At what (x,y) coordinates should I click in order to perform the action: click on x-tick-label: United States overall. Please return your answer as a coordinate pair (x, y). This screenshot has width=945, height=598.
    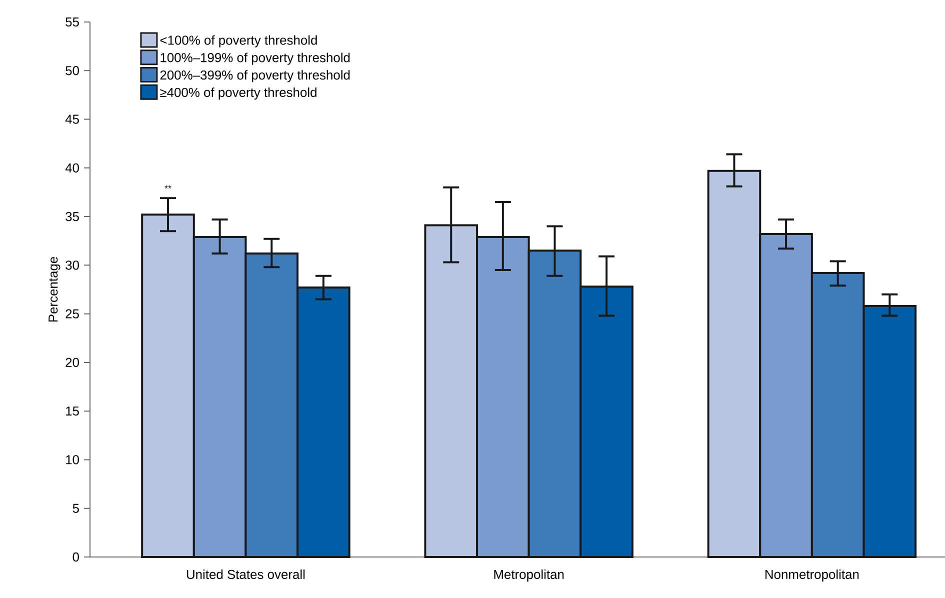
    Looking at the image, I should click on (245, 575).